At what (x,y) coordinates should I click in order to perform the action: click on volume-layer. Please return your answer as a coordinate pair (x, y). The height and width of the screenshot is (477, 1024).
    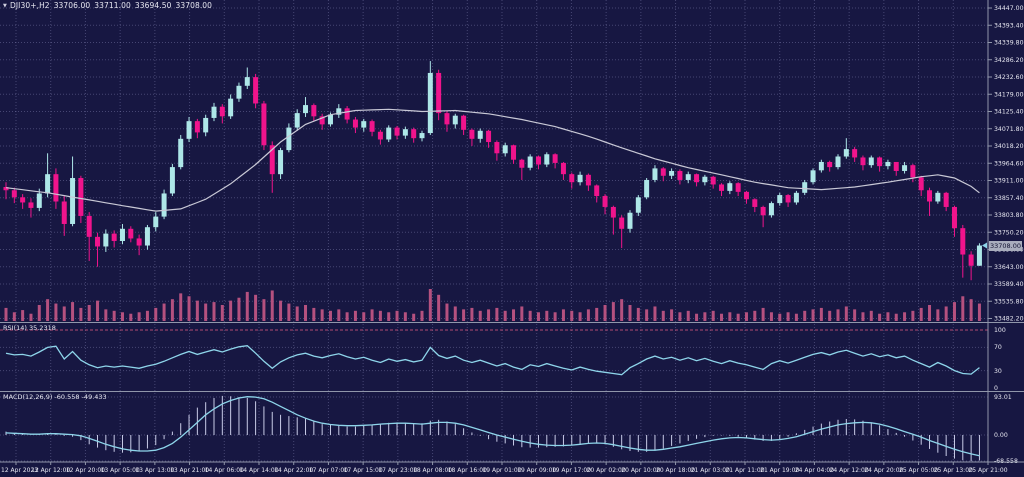
    Looking at the image, I should click on (492, 305).